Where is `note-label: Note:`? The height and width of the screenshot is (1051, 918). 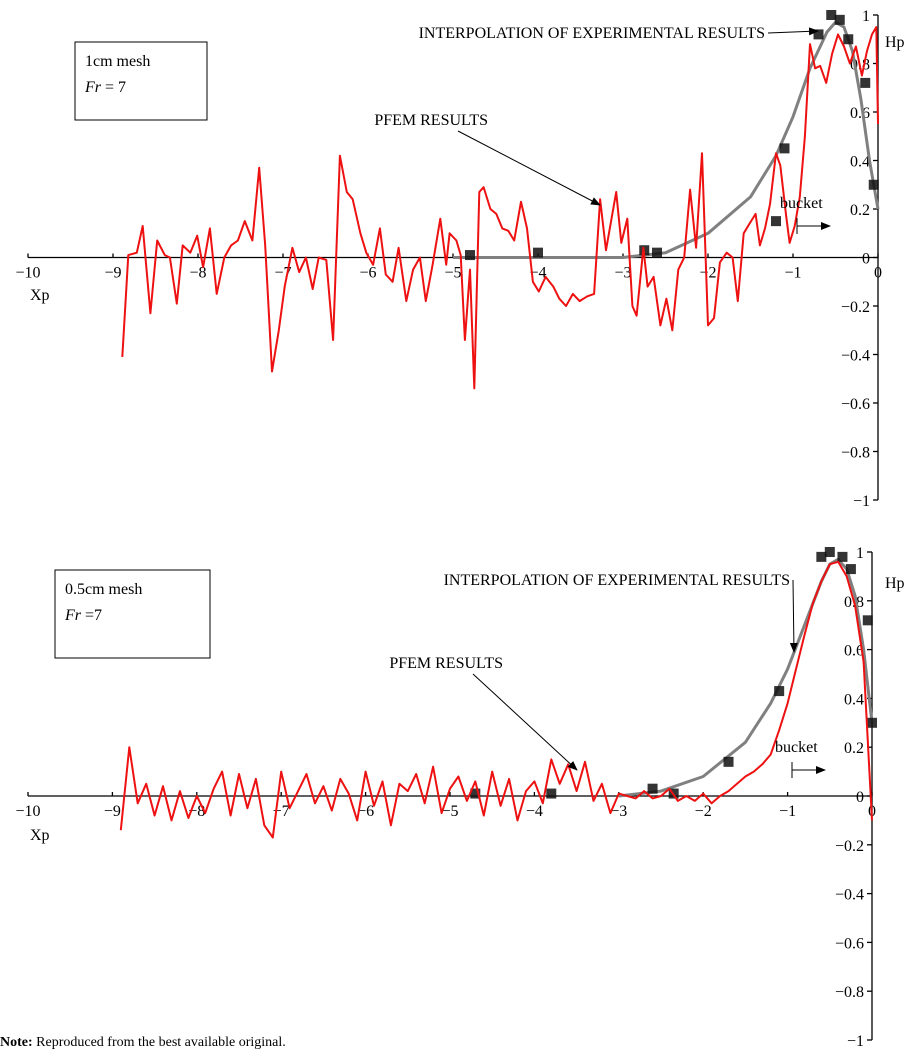 note-label: Note: is located at coordinates (16, 1042).